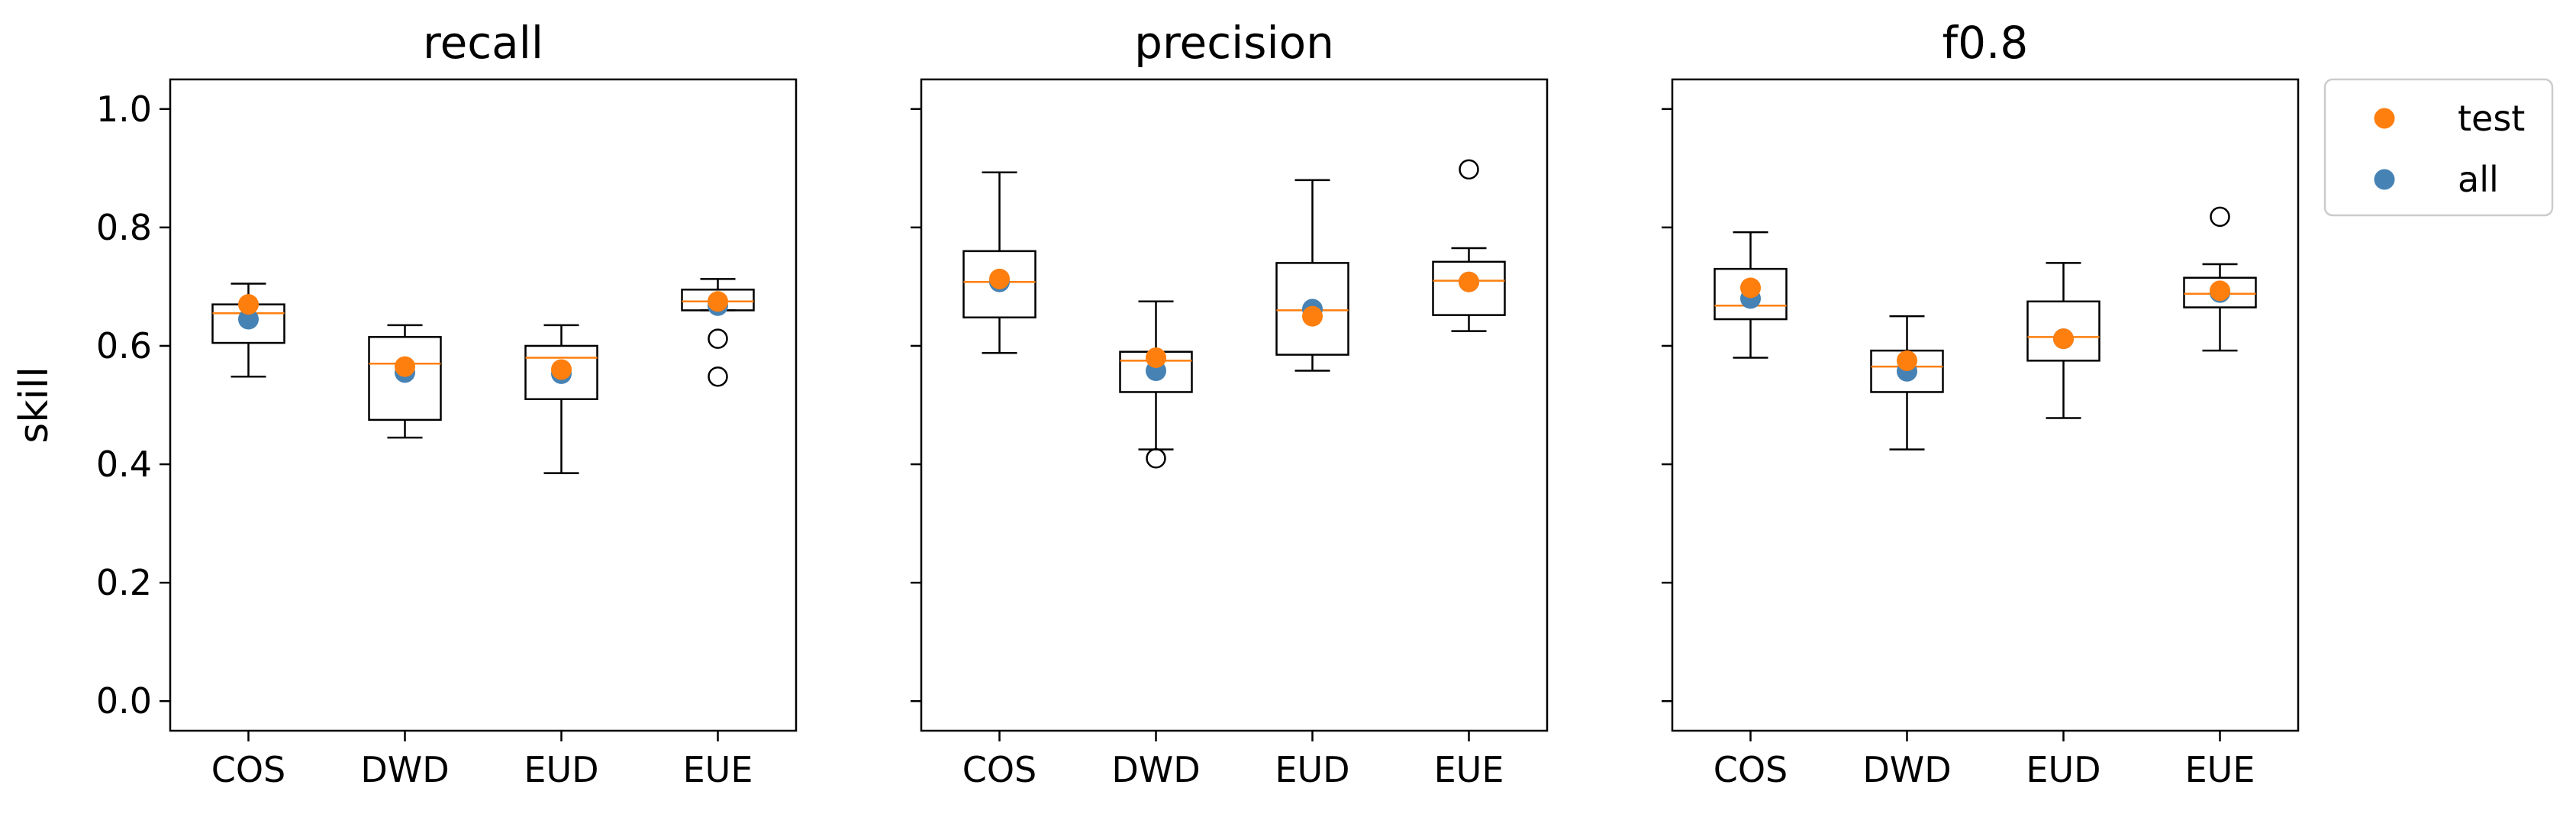 This screenshot has height=817, width=2576. I want to click on y-tick-label: 0.6, so click(124, 346).